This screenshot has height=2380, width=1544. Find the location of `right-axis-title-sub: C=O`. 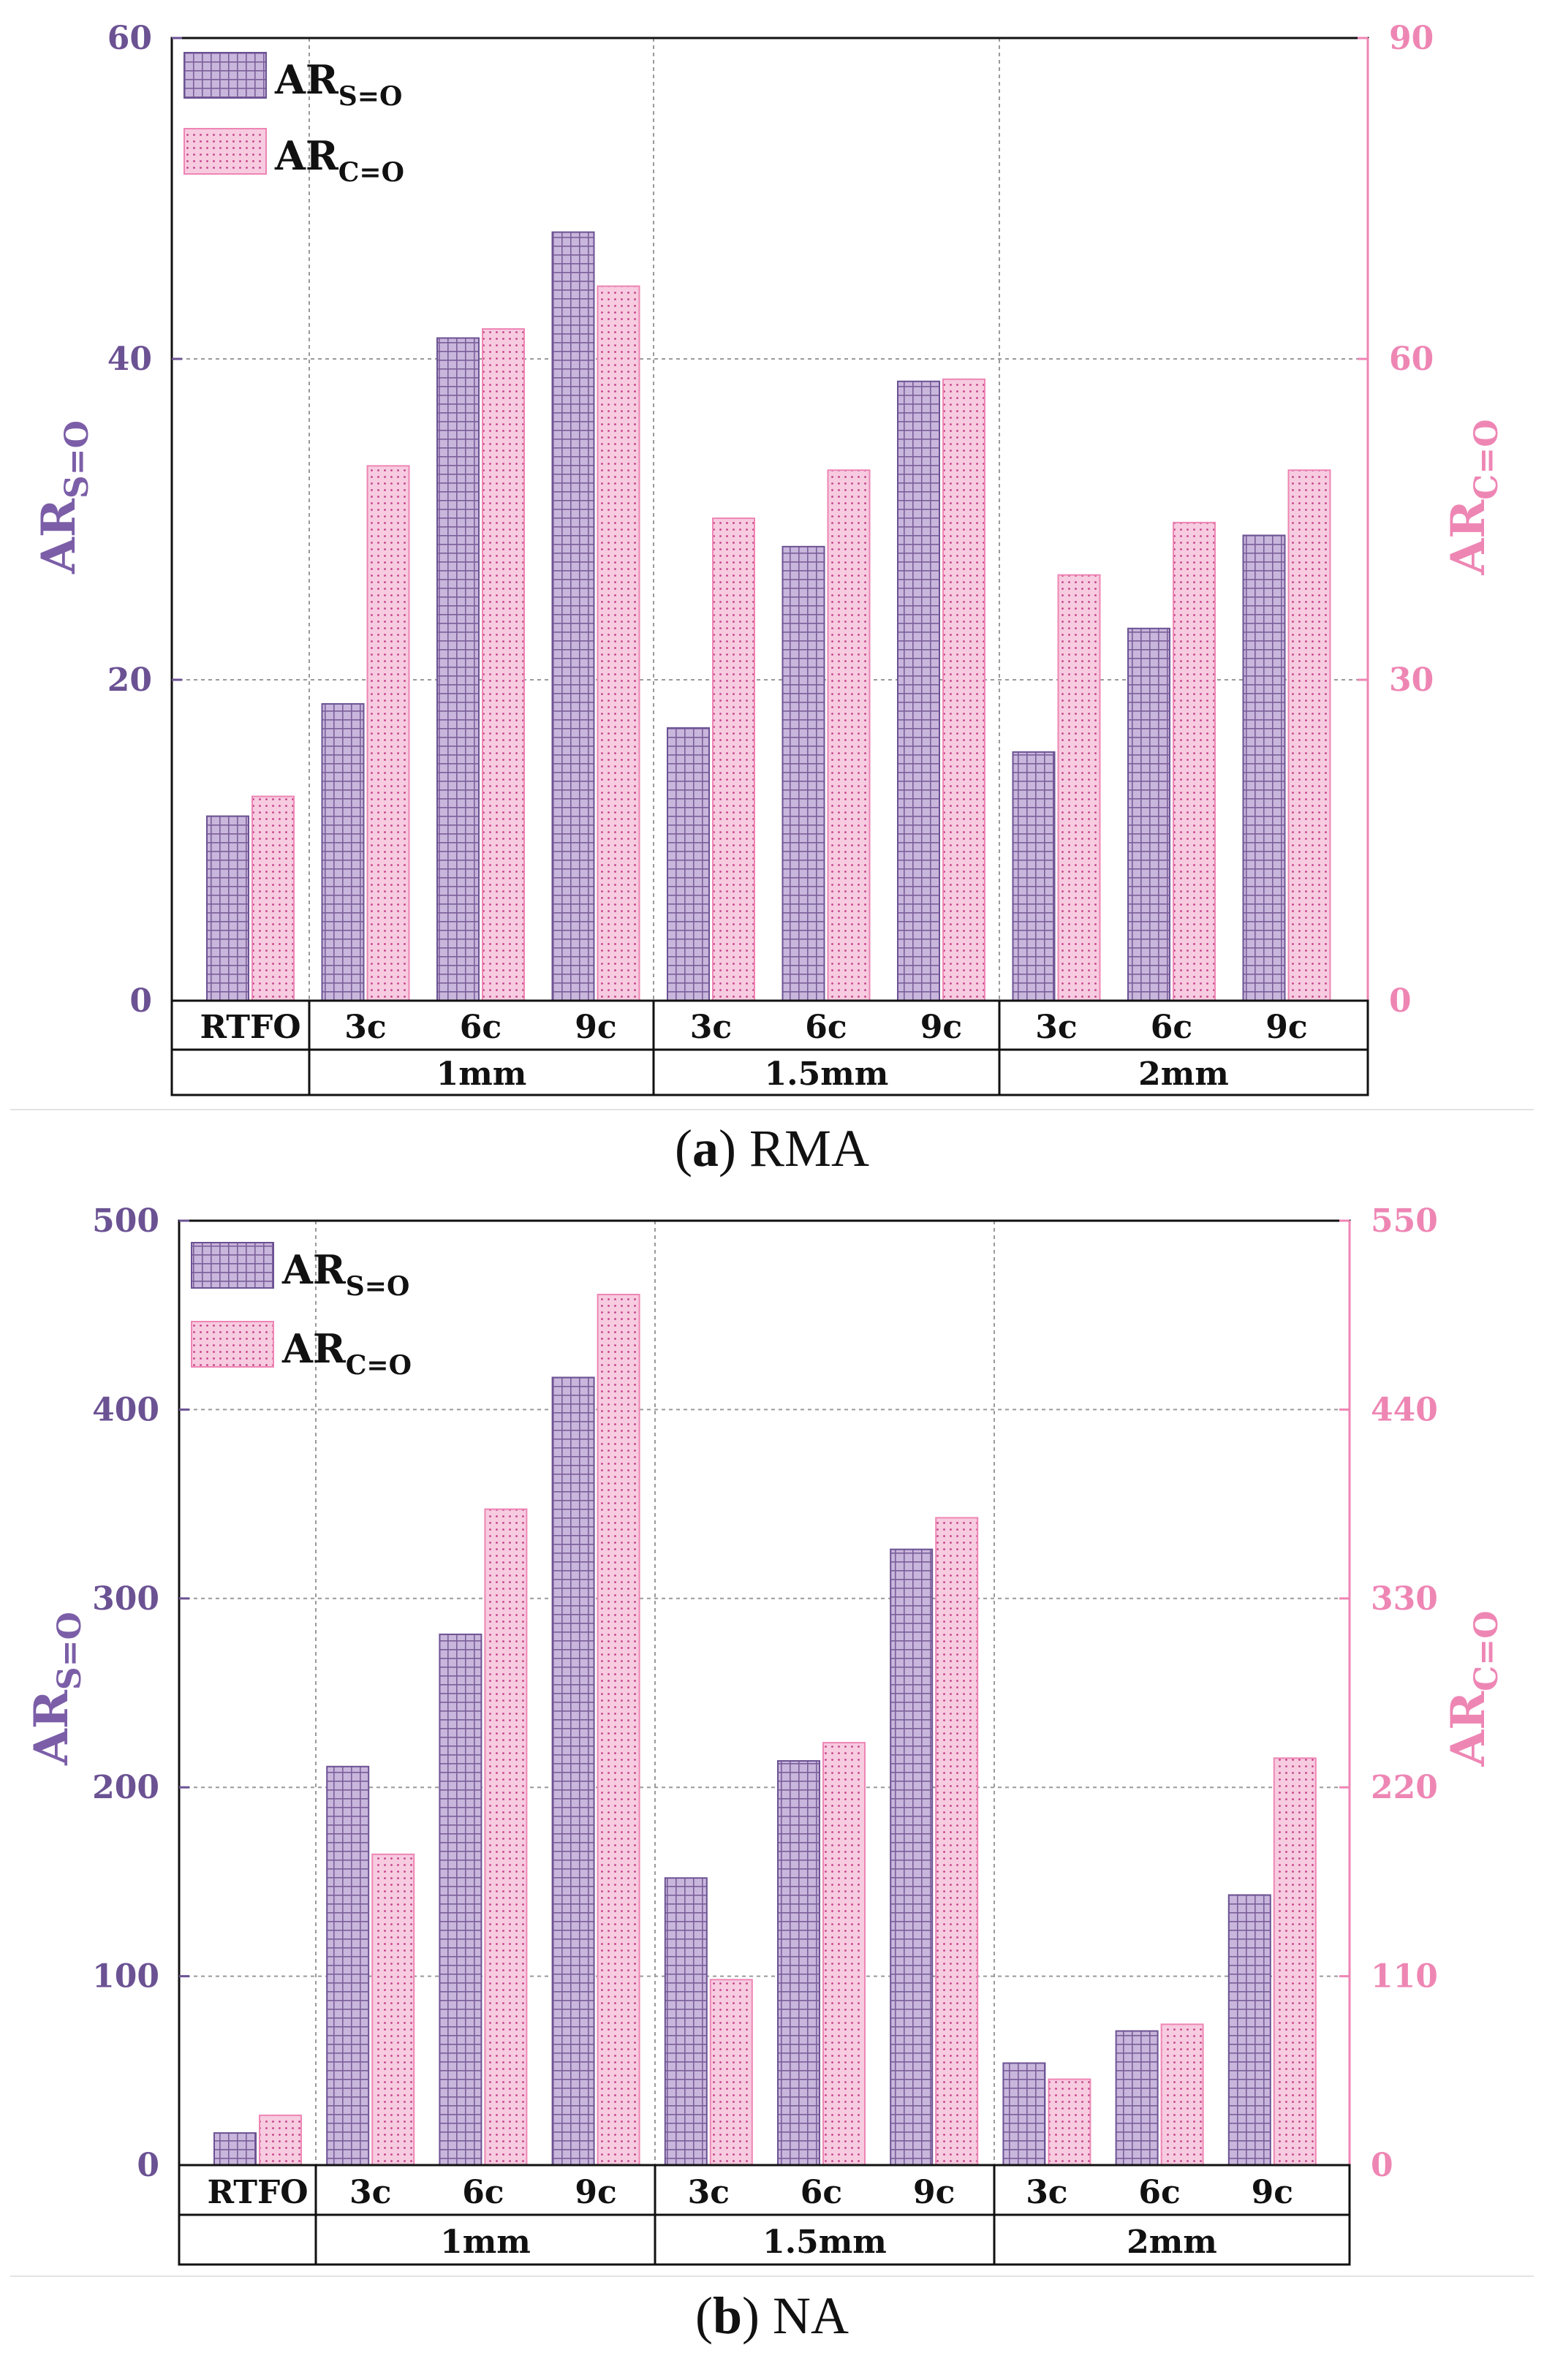

right-axis-title-sub: C=O is located at coordinates (1486, 459).